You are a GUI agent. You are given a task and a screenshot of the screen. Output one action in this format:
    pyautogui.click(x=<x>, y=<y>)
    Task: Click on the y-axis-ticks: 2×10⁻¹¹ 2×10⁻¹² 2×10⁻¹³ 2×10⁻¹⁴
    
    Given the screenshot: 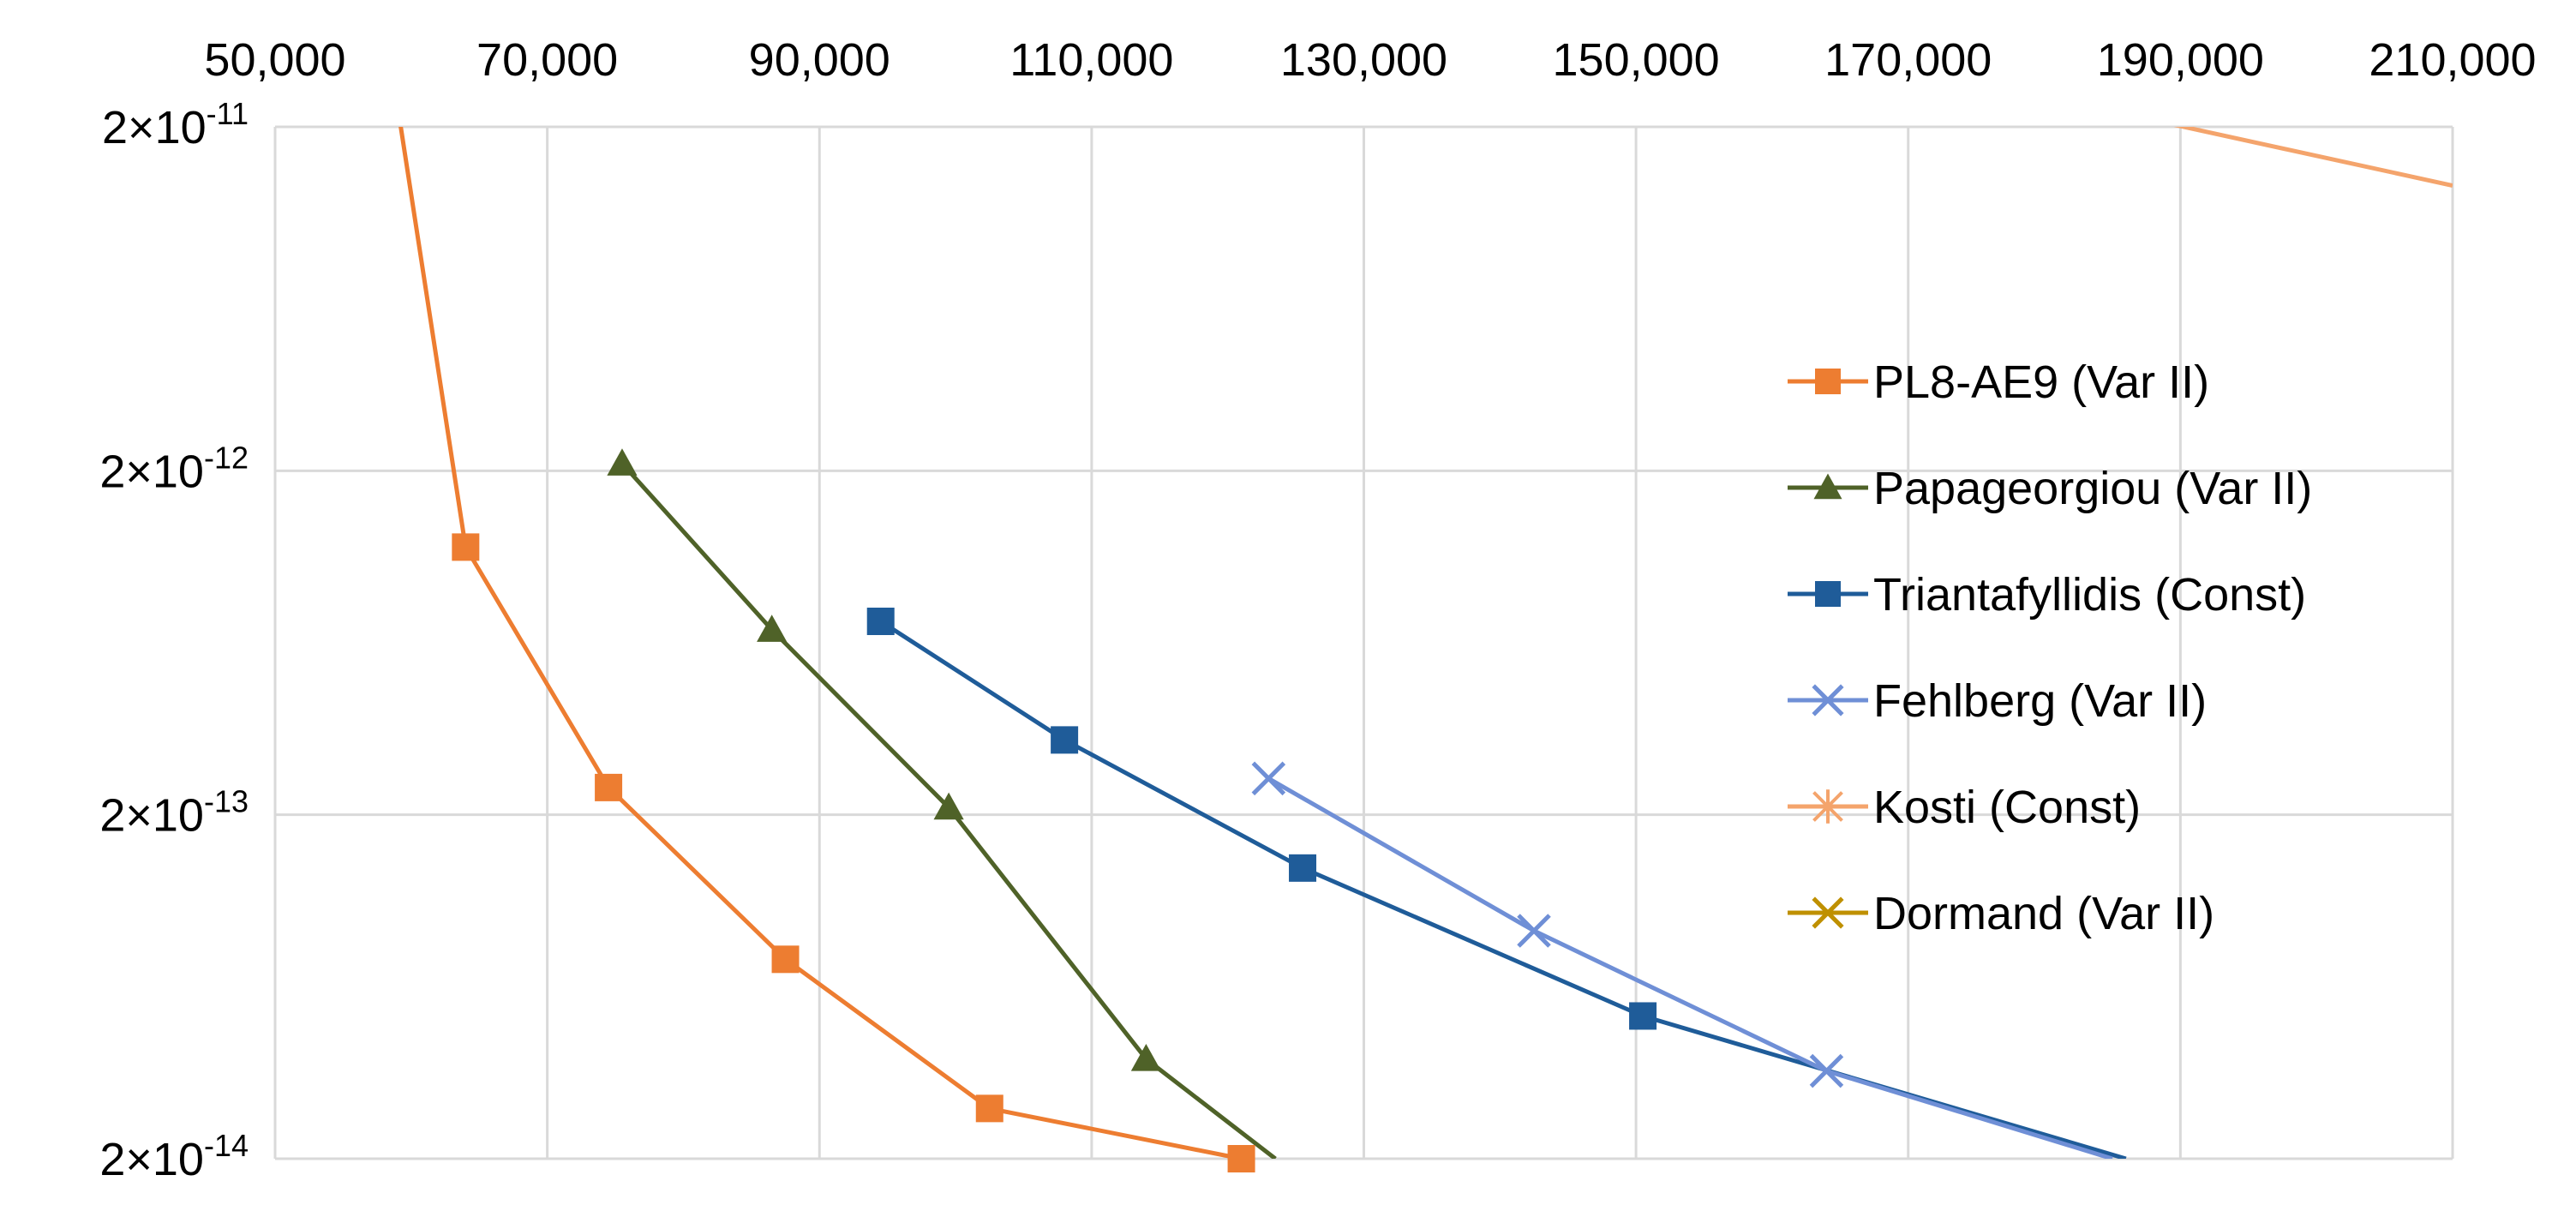 What is the action you would take?
    pyautogui.click(x=174, y=641)
    